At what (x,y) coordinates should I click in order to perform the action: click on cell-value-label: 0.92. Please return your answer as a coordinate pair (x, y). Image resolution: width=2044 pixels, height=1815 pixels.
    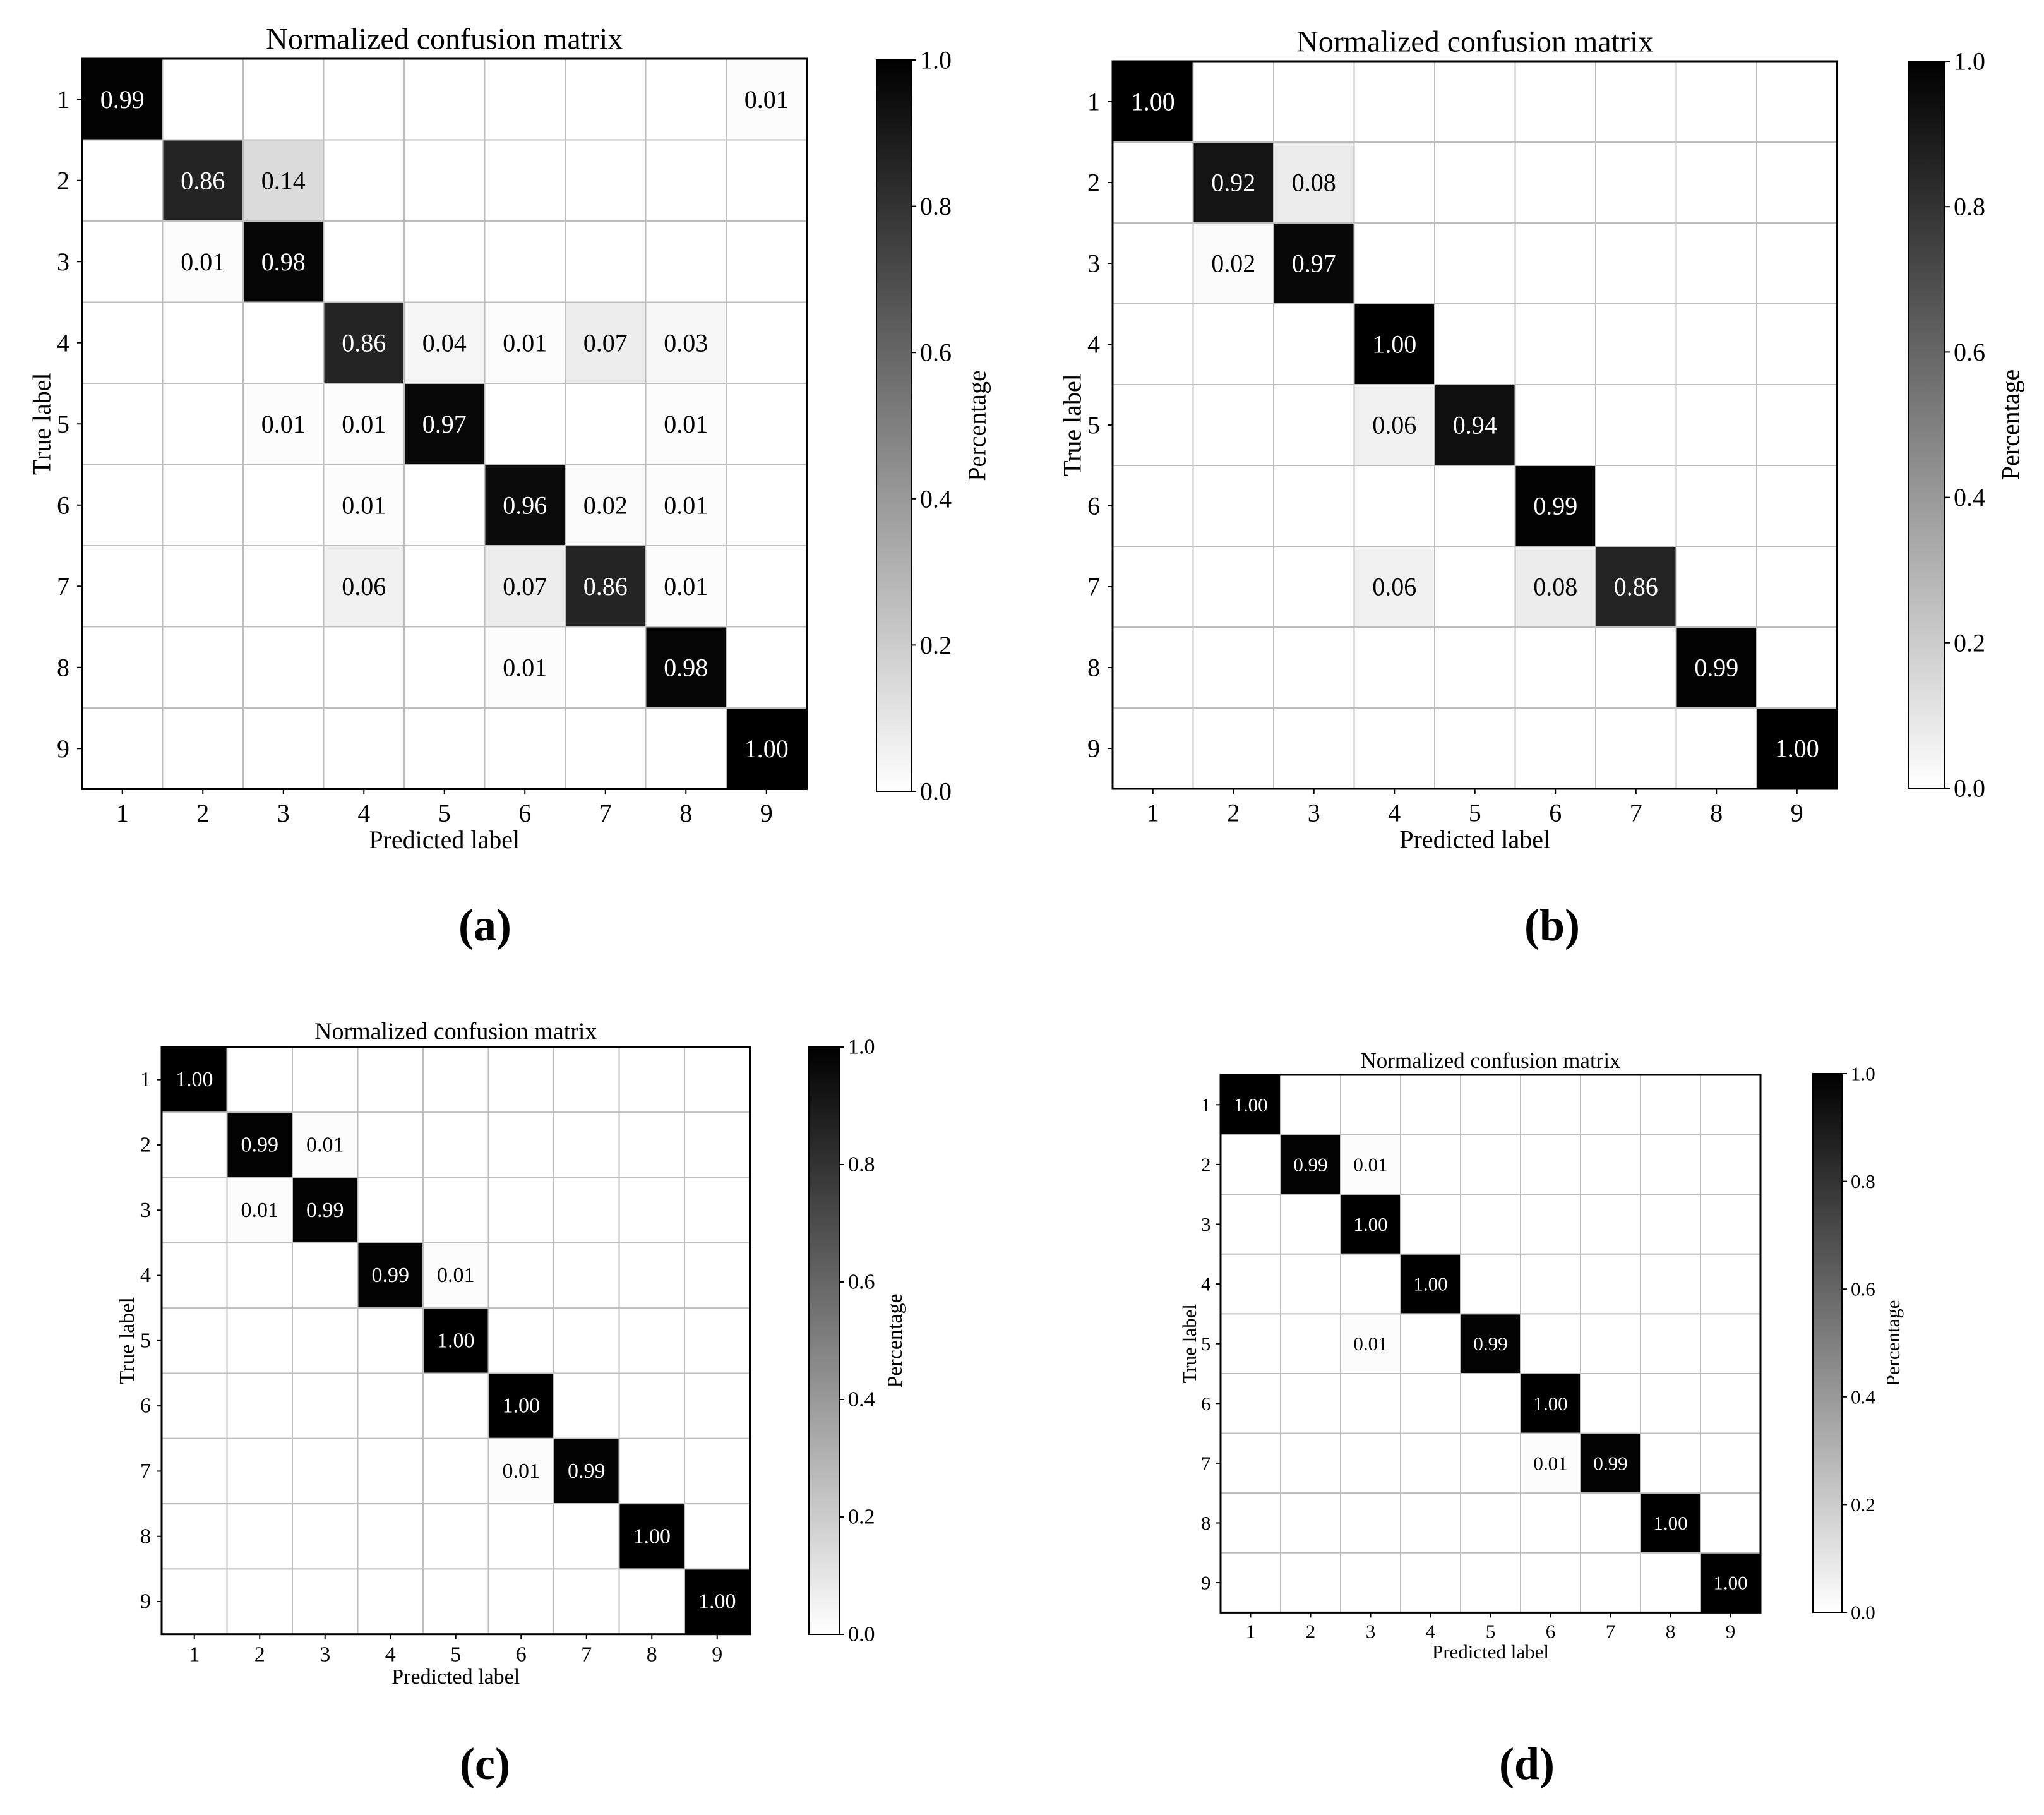
    Looking at the image, I should click on (1233, 183).